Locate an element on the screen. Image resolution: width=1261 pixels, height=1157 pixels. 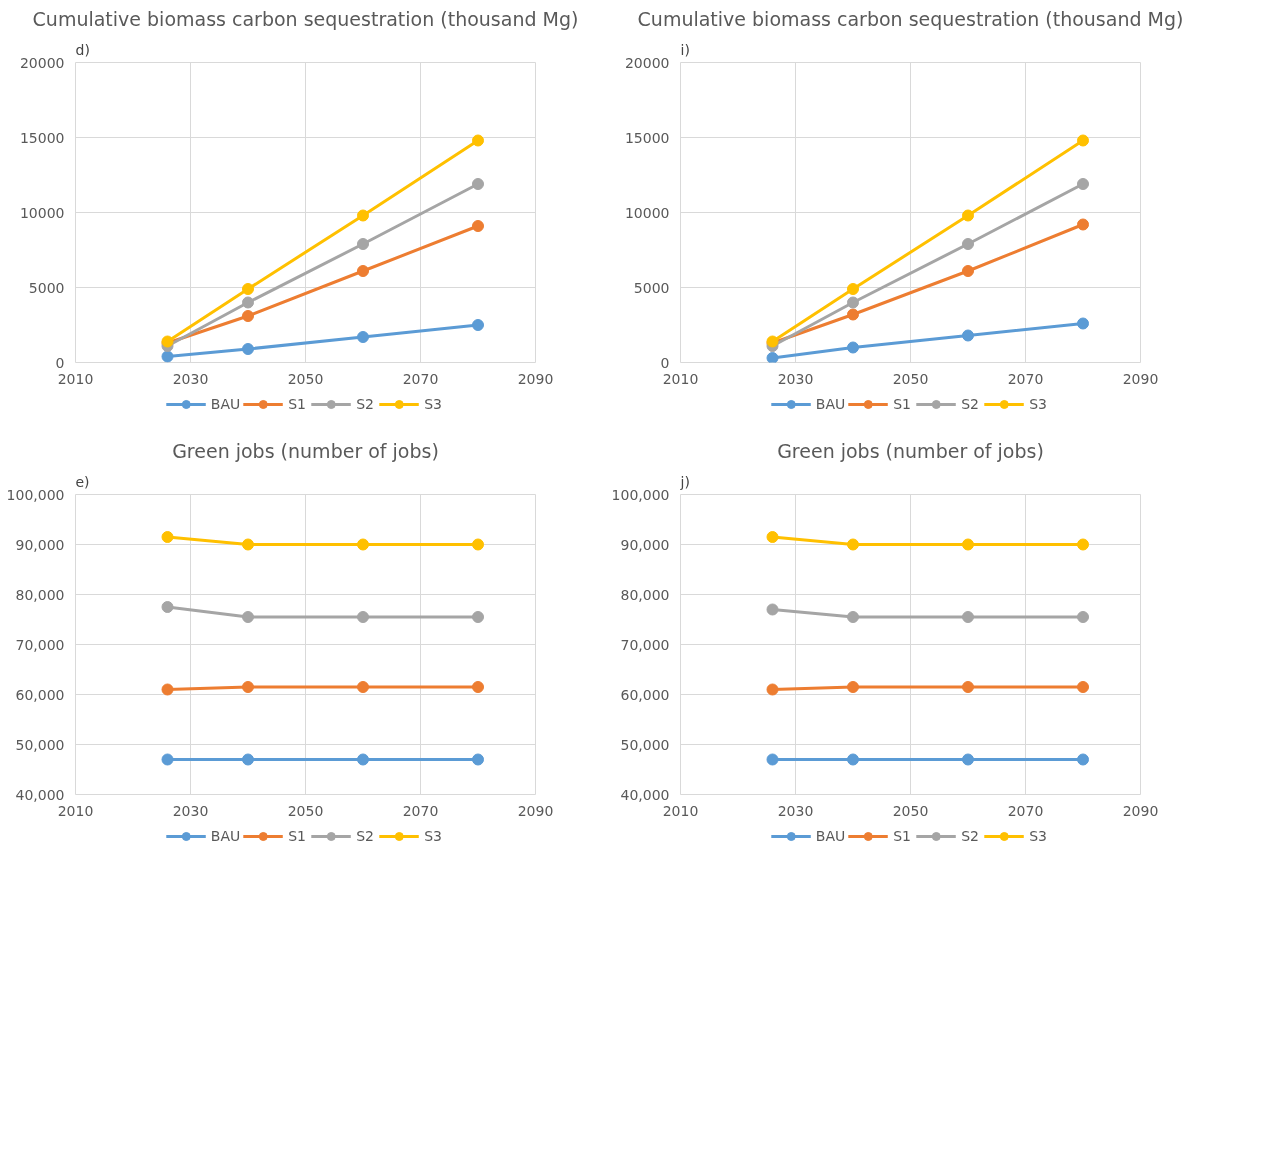
text: e) is located at coordinates (82, 481).